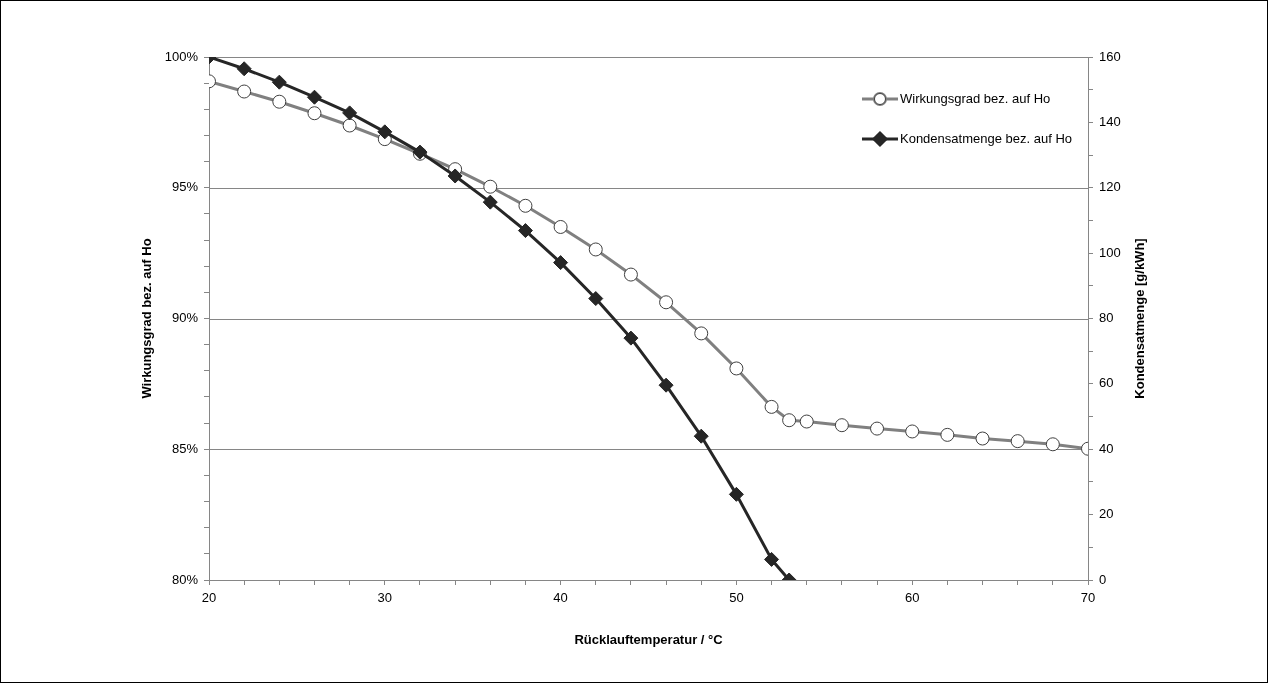  Describe the element at coordinates (185, 187) in the screenshot. I see `y-tick-label: 95%` at that location.